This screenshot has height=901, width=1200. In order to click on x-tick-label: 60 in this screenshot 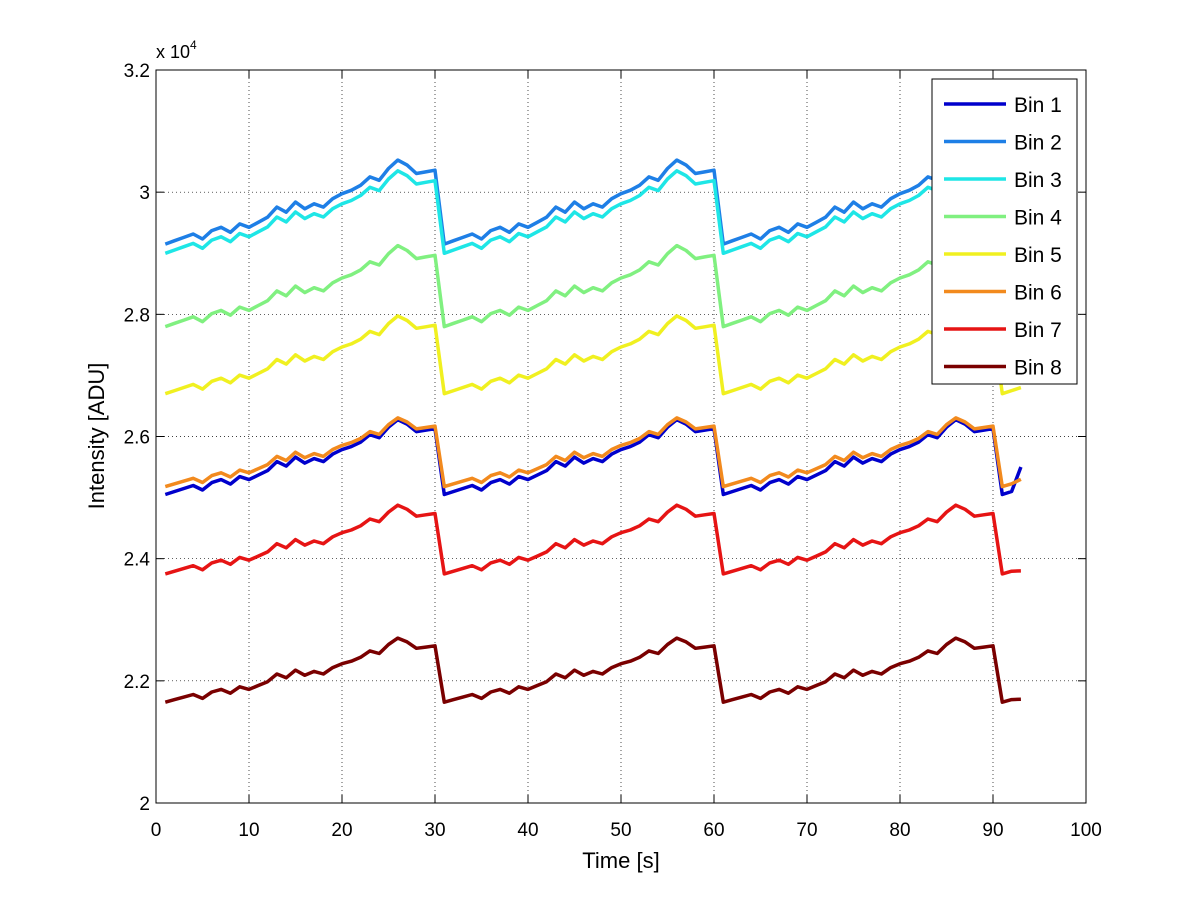, I will do `click(713, 830)`.